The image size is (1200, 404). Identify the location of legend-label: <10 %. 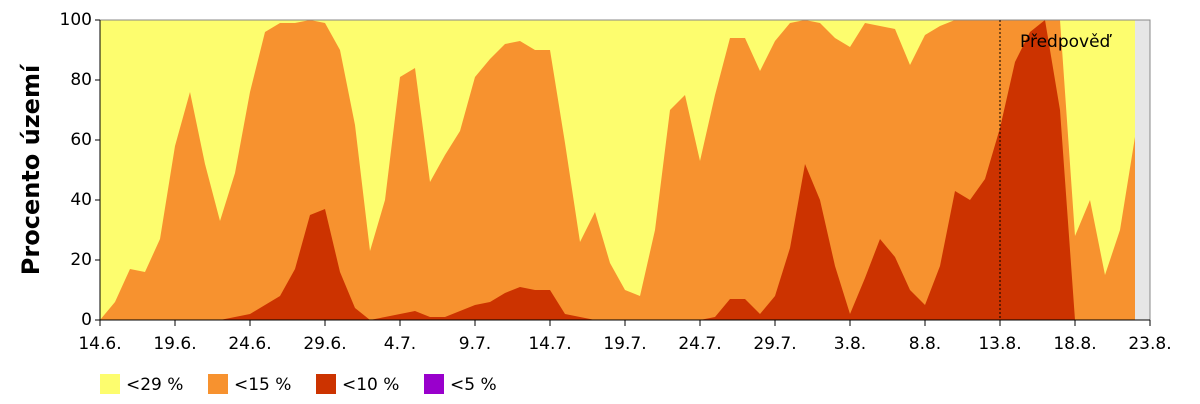
(370, 385).